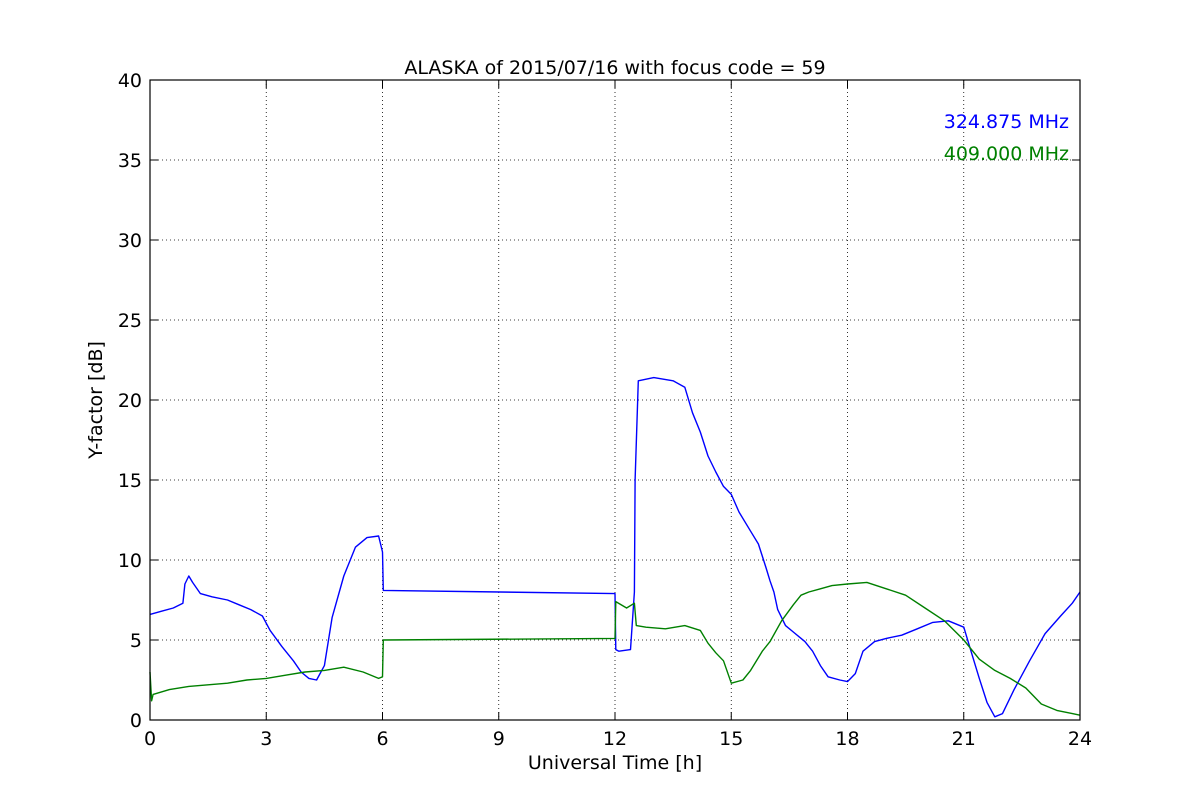  I want to click on x-axis-label: Universal Time [h], so click(615, 763).